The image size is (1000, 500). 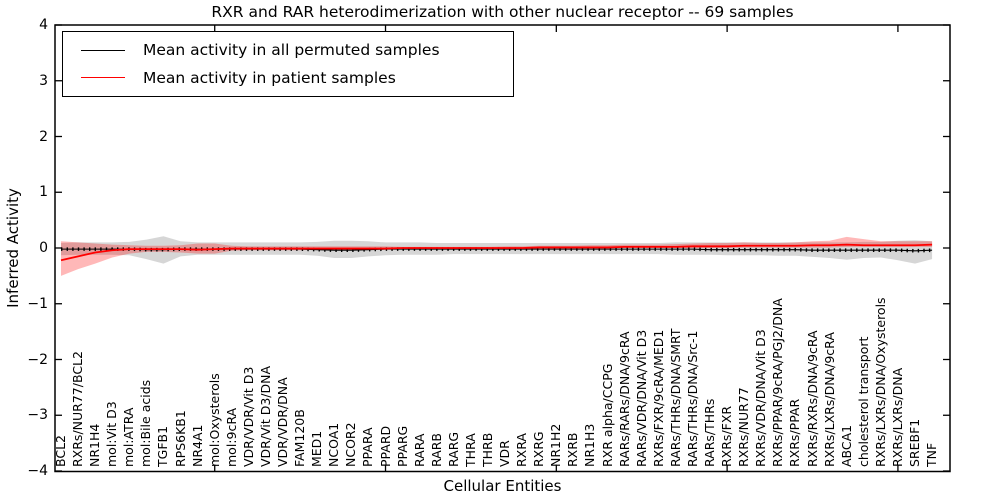 What do you see at coordinates (829, 399) in the screenshot?
I see `x-tick-label: RXRs/LXRs/DNA/9cRA` at bounding box center [829, 399].